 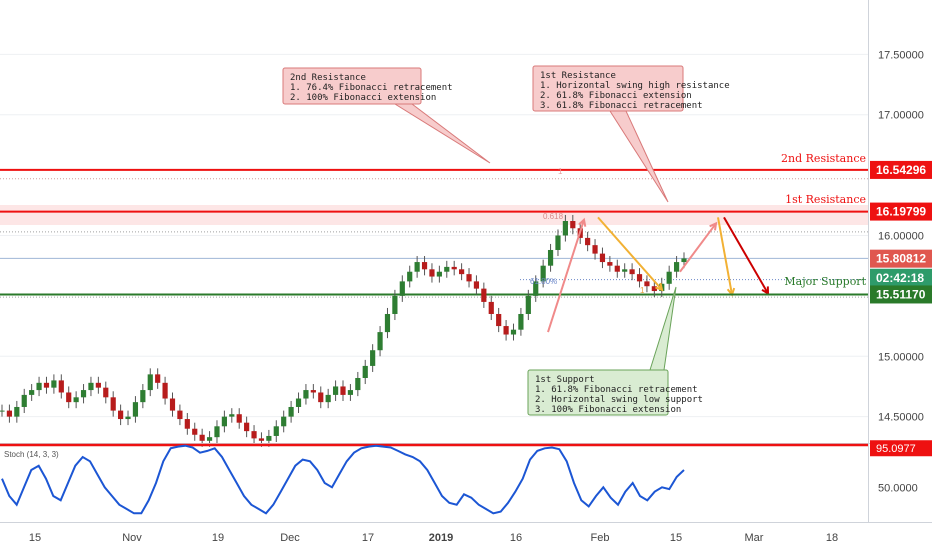 What do you see at coordinates (368, 538) in the screenshot?
I see `x-tick-label: 17` at bounding box center [368, 538].